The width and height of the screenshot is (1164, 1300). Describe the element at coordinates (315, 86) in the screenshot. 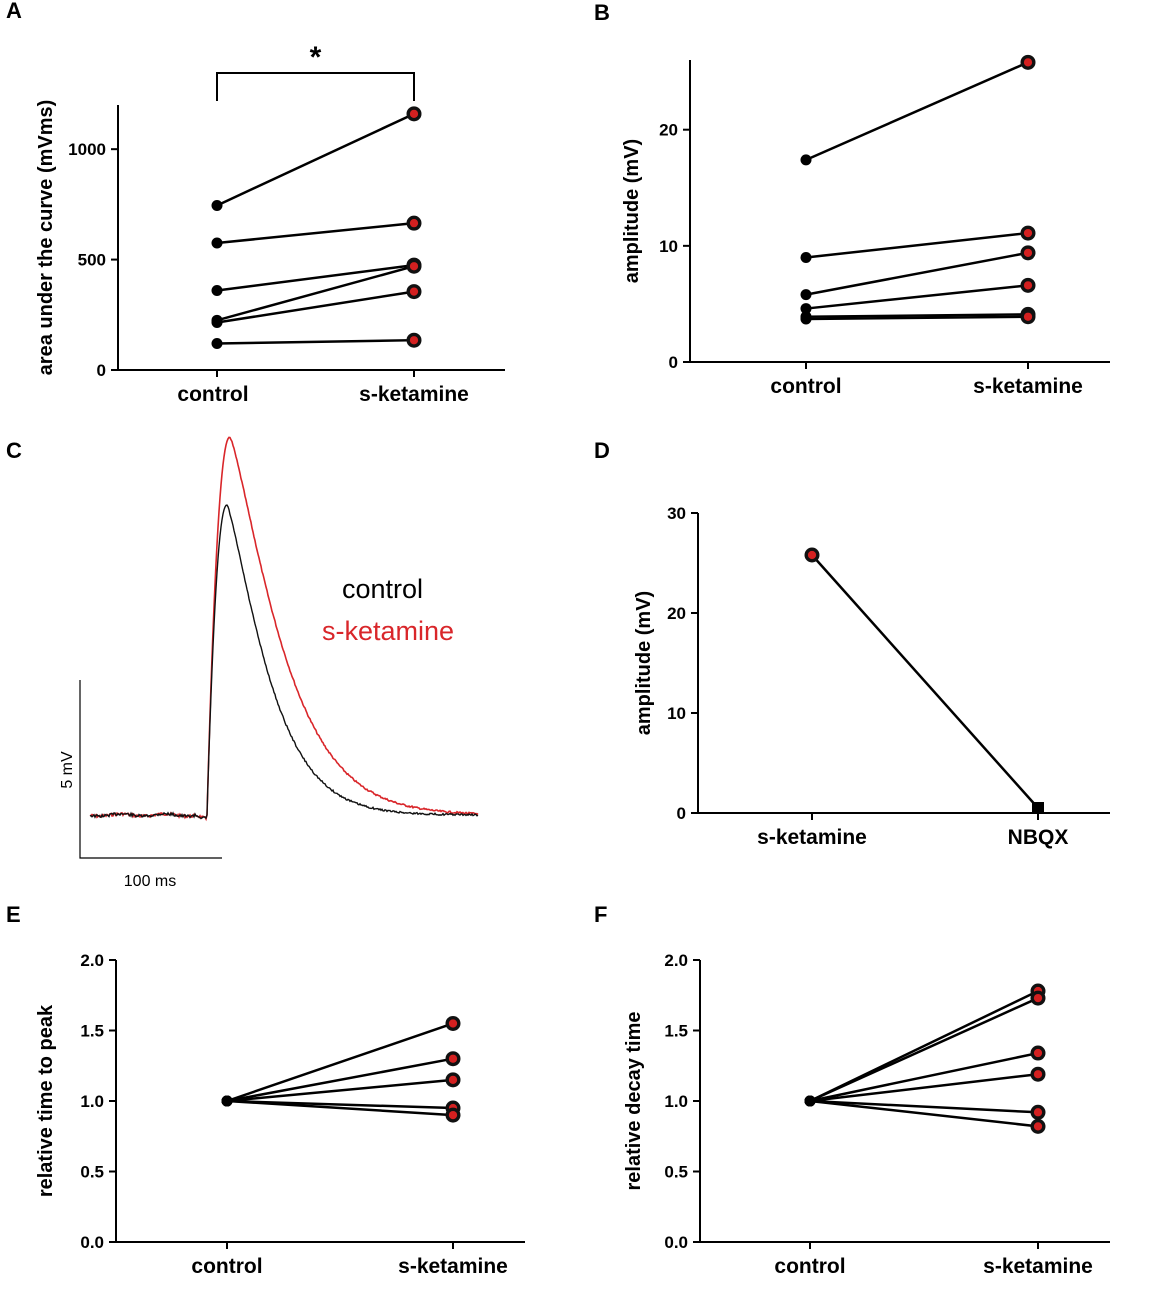

I see `significance-bracket` at that location.